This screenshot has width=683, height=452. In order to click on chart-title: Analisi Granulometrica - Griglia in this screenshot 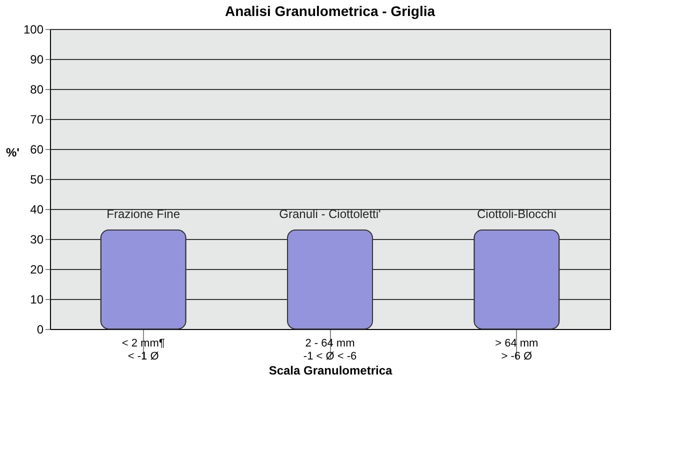, I will do `click(330, 11)`.